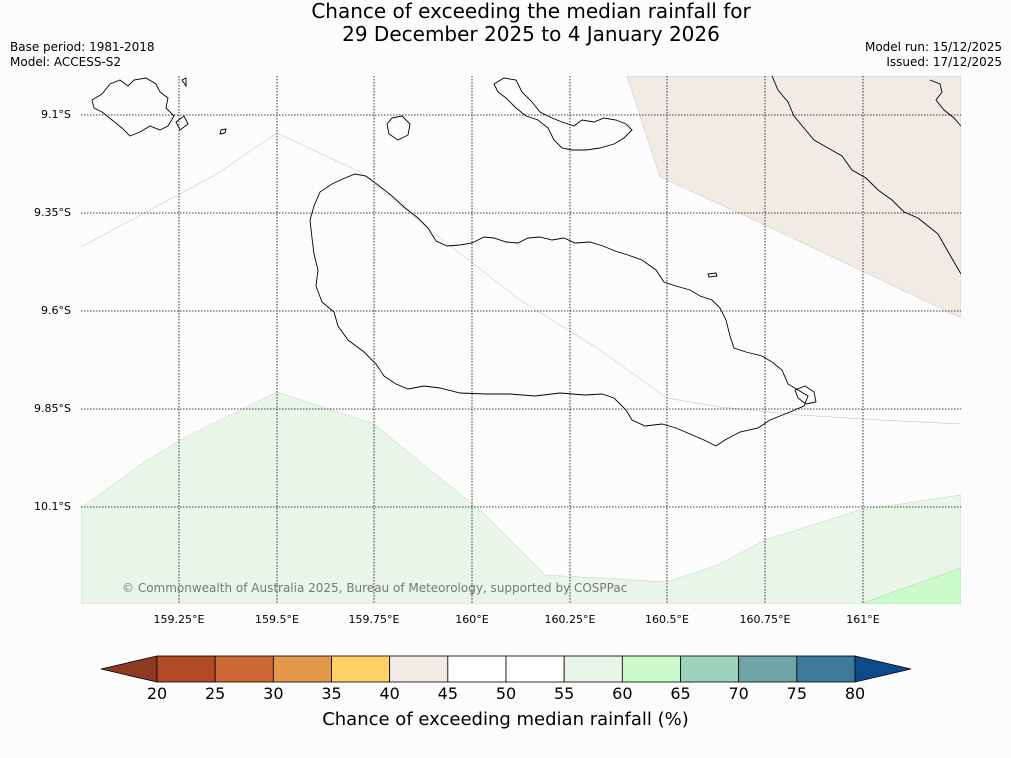 The height and width of the screenshot is (758, 1011). What do you see at coordinates (680, 693) in the screenshot?
I see `colorbar-tick-label: 65` at bounding box center [680, 693].